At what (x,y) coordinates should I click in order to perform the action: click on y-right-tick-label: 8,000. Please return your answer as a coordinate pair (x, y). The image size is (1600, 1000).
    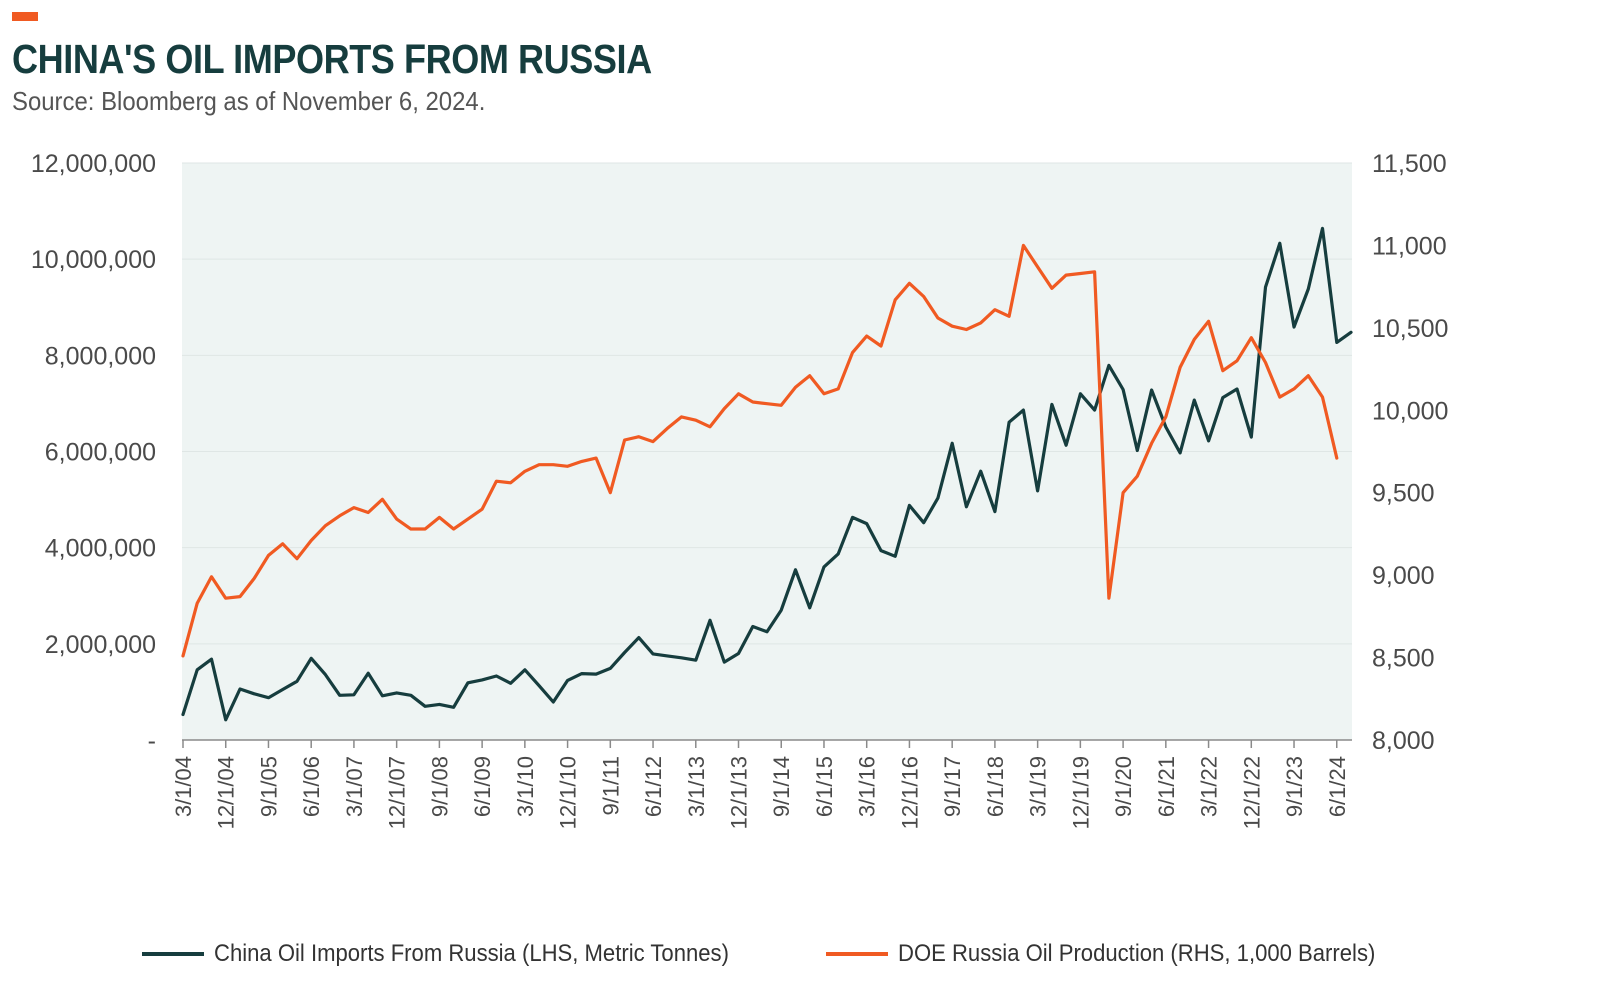
    Looking at the image, I should click on (1403, 741).